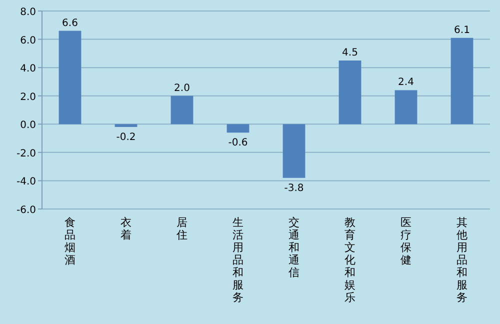 The height and width of the screenshot is (324, 500). Describe the element at coordinates (28, 40) in the screenshot. I see `y-tick-label: 6.0` at that location.